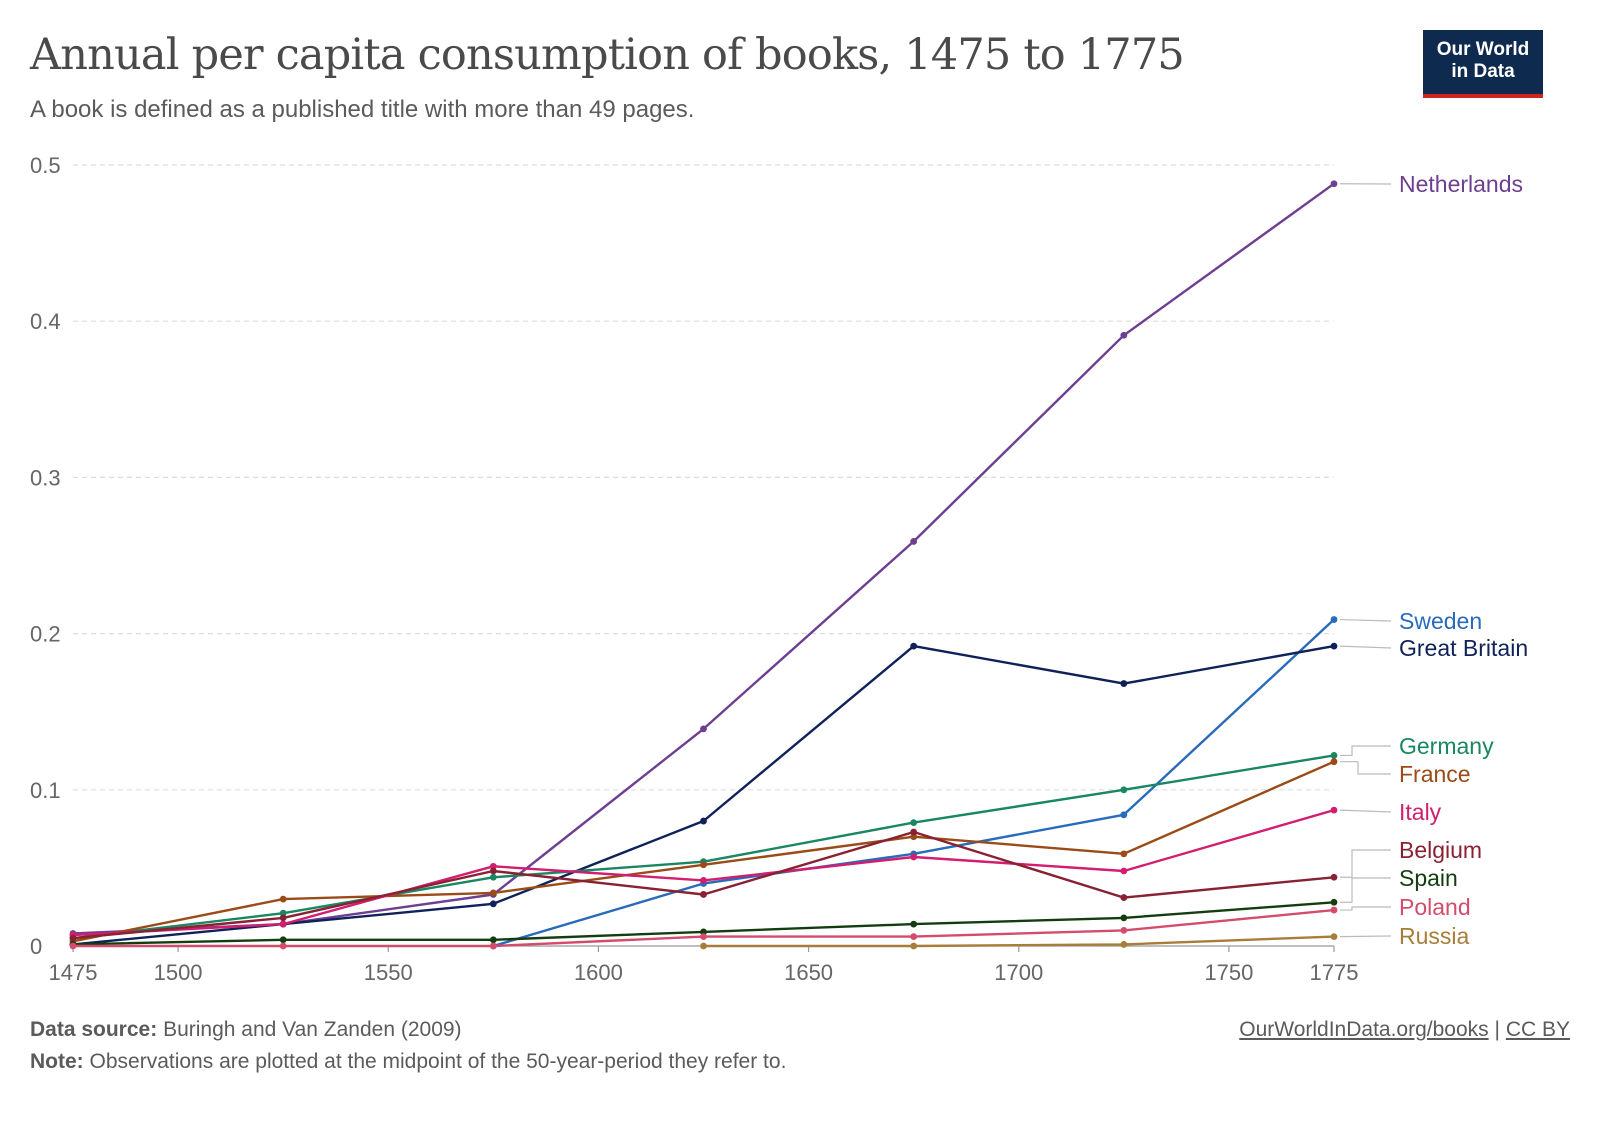  What do you see at coordinates (1420, 812) in the screenshot?
I see `series-label: Italy` at bounding box center [1420, 812].